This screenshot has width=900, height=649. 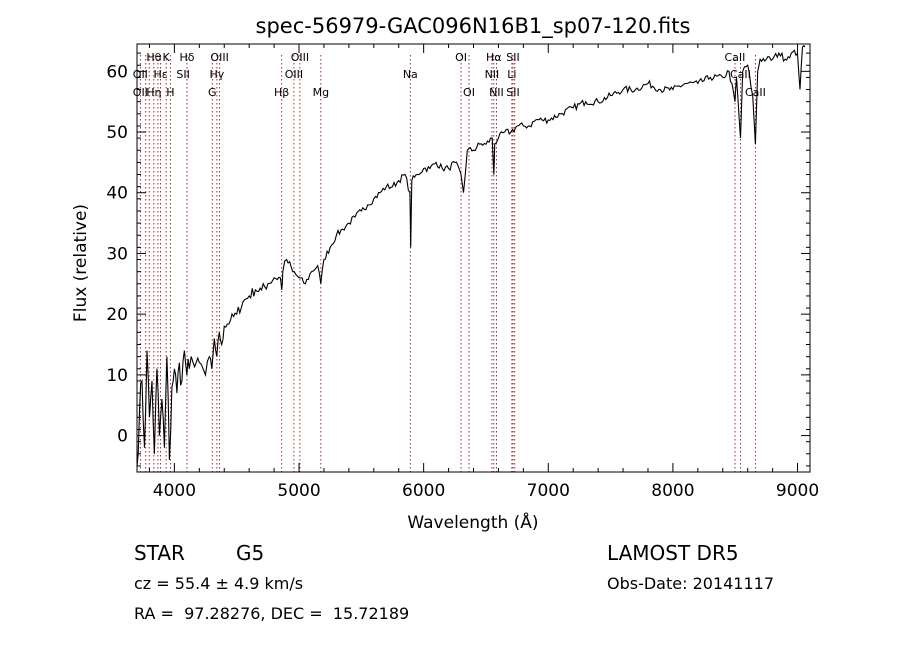 I want to click on line-label-top-1: K, so click(x=167, y=57).